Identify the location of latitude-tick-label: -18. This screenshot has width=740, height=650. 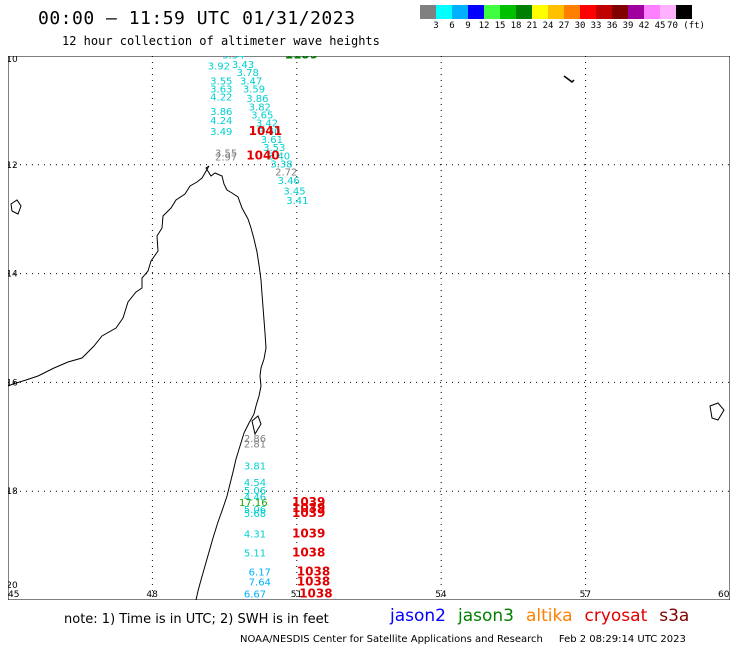
(13, 492).